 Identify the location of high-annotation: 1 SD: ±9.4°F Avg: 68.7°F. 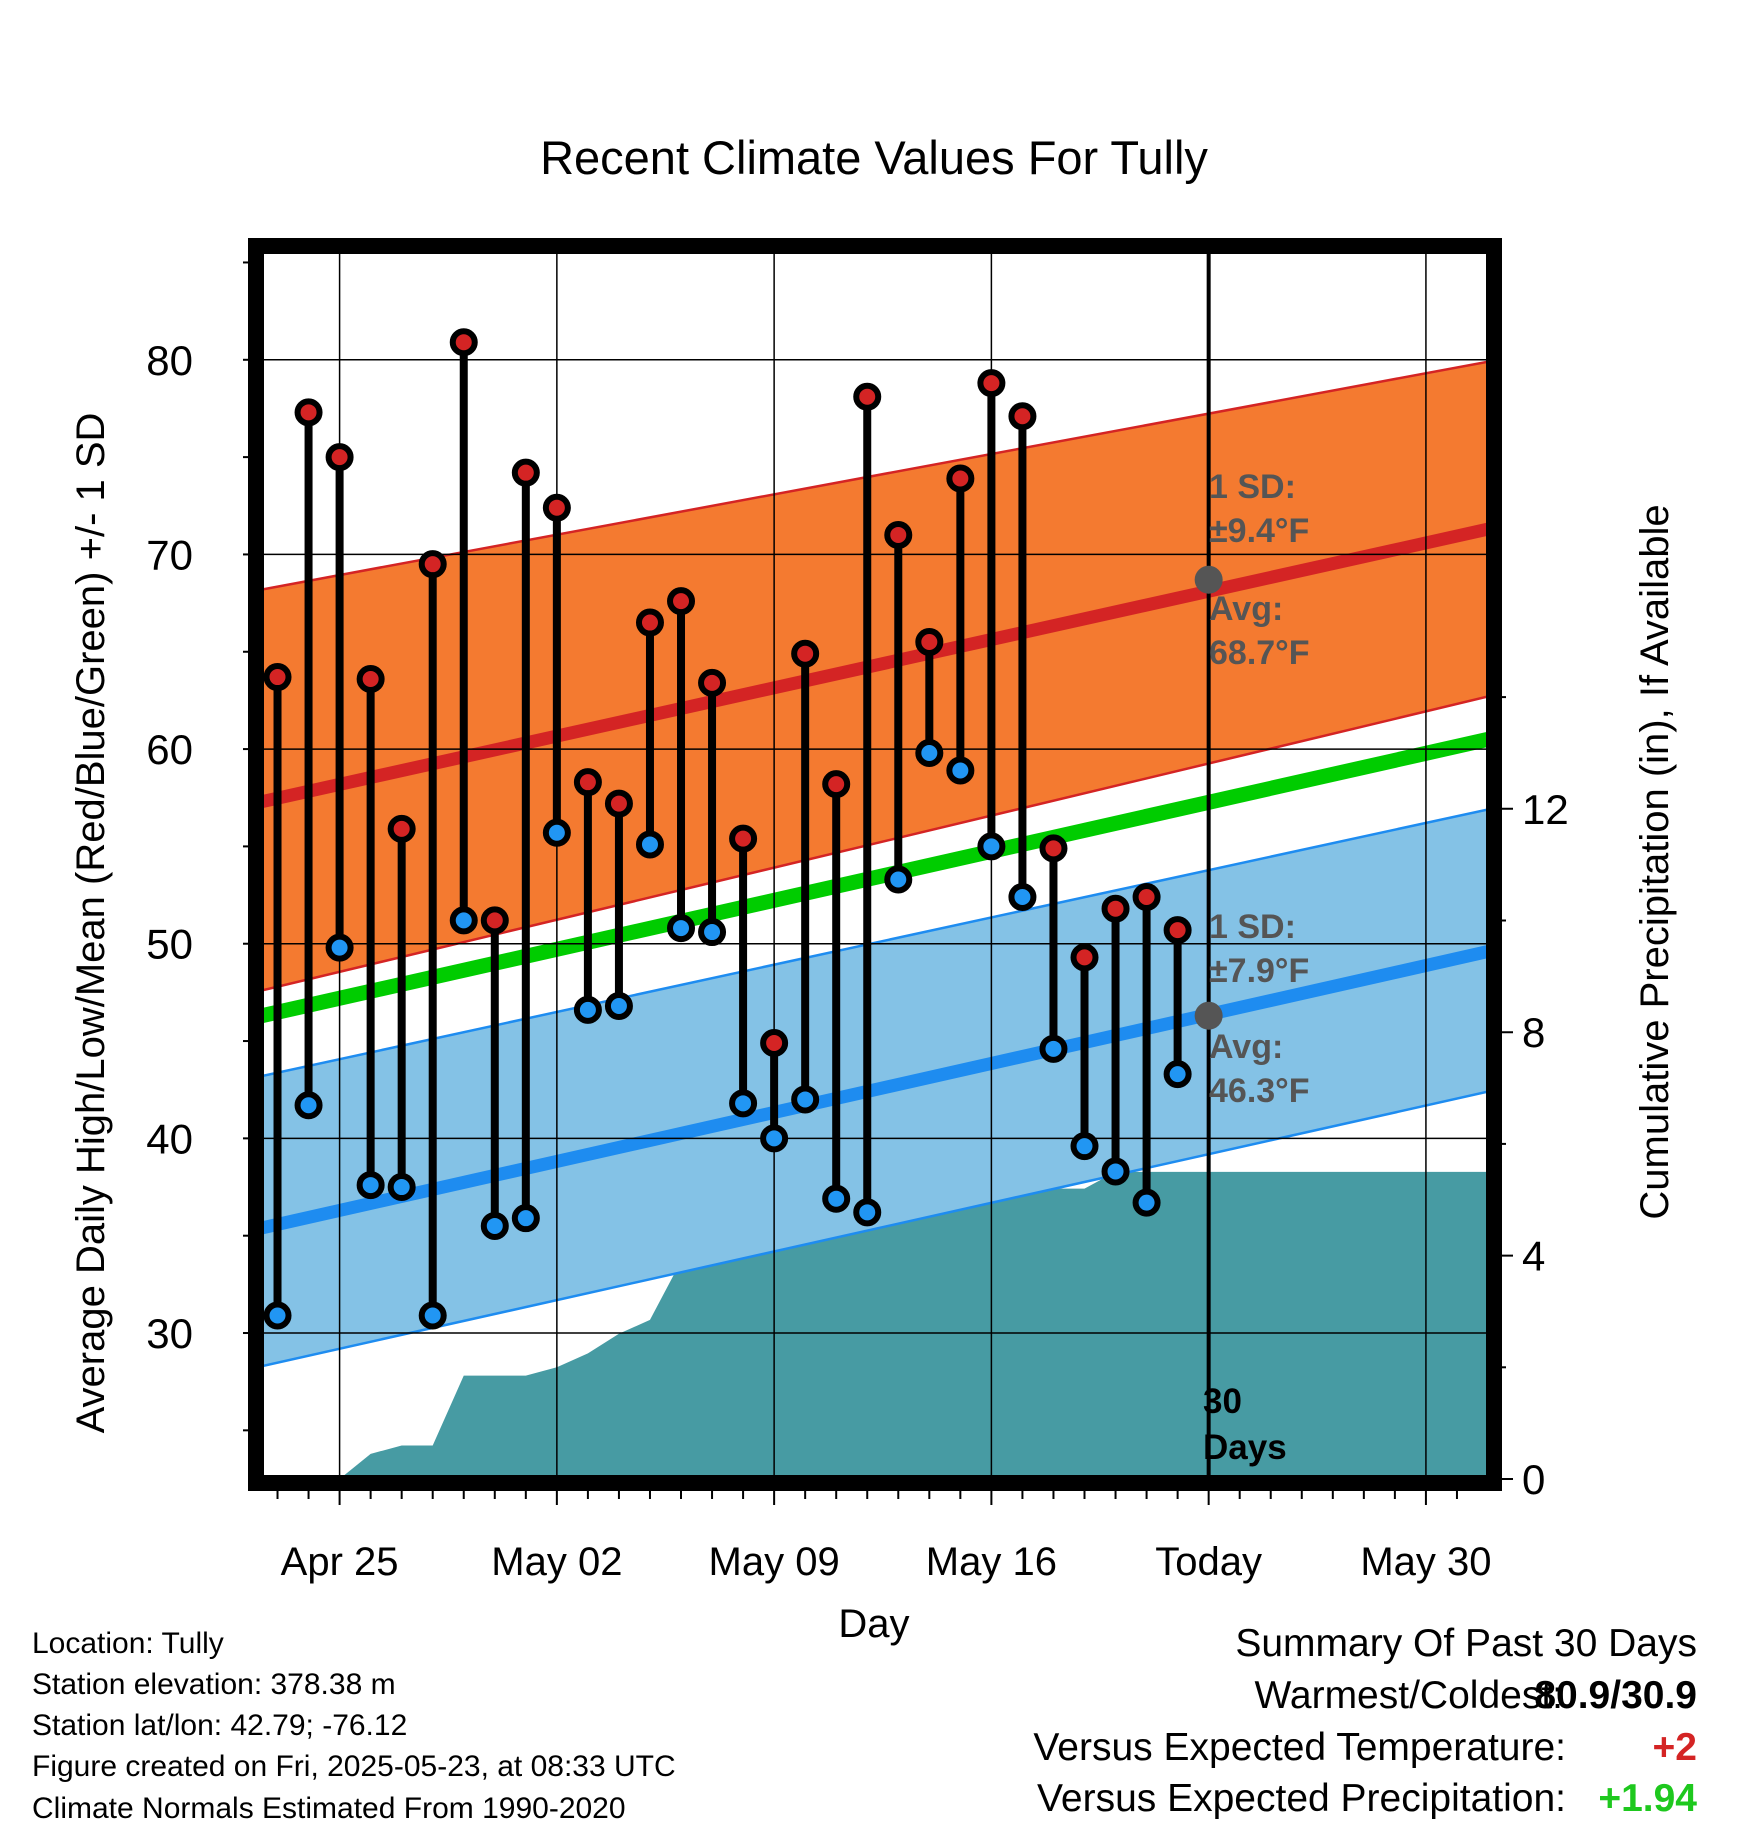
(1259, 570).